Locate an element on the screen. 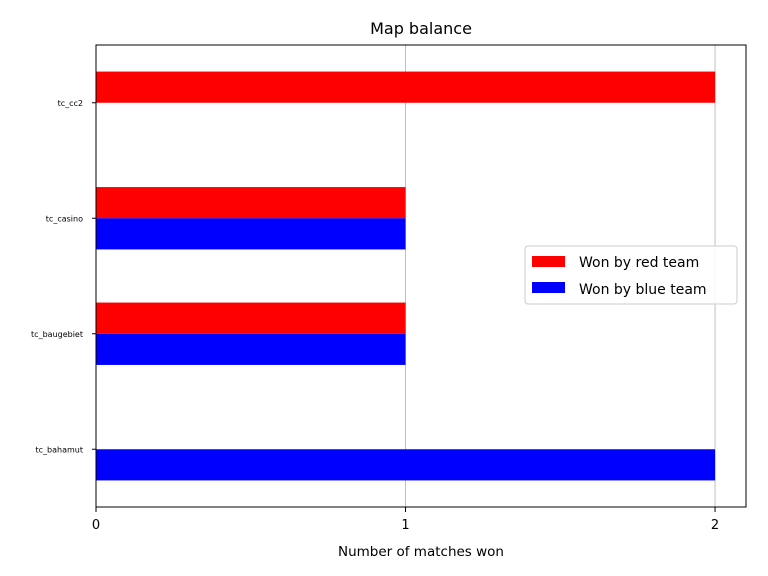 This screenshot has width=768, height=576. y-tick-label-tc_casino: tc_casino is located at coordinates (64, 218).